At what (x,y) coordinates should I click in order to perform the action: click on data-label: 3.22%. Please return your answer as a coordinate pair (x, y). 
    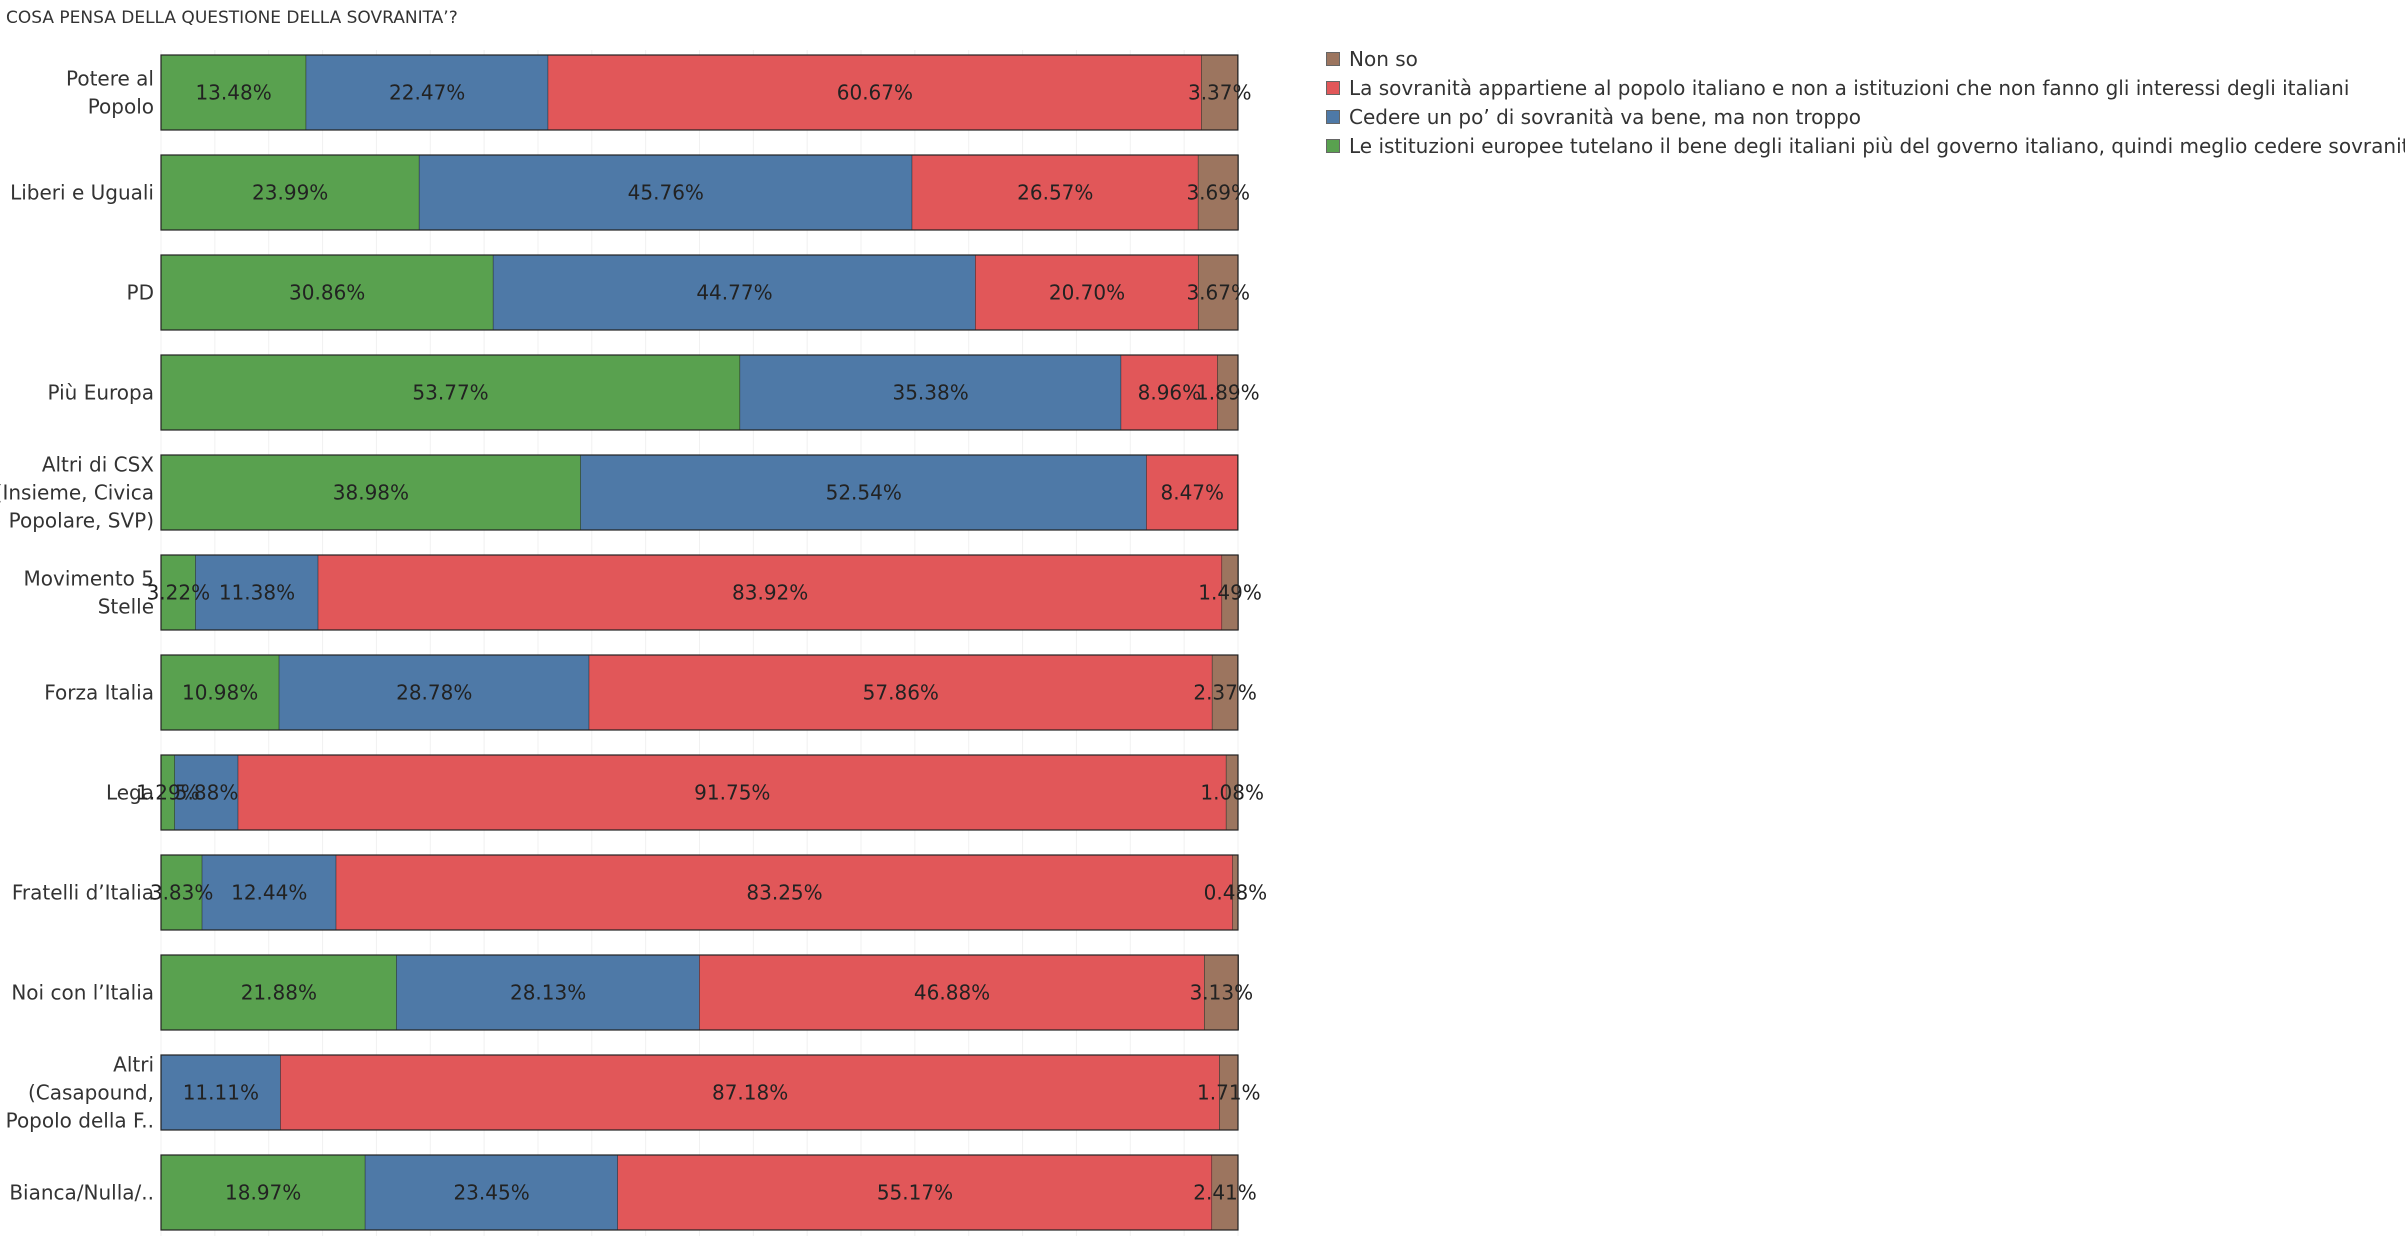
    Looking at the image, I should click on (179, 593).